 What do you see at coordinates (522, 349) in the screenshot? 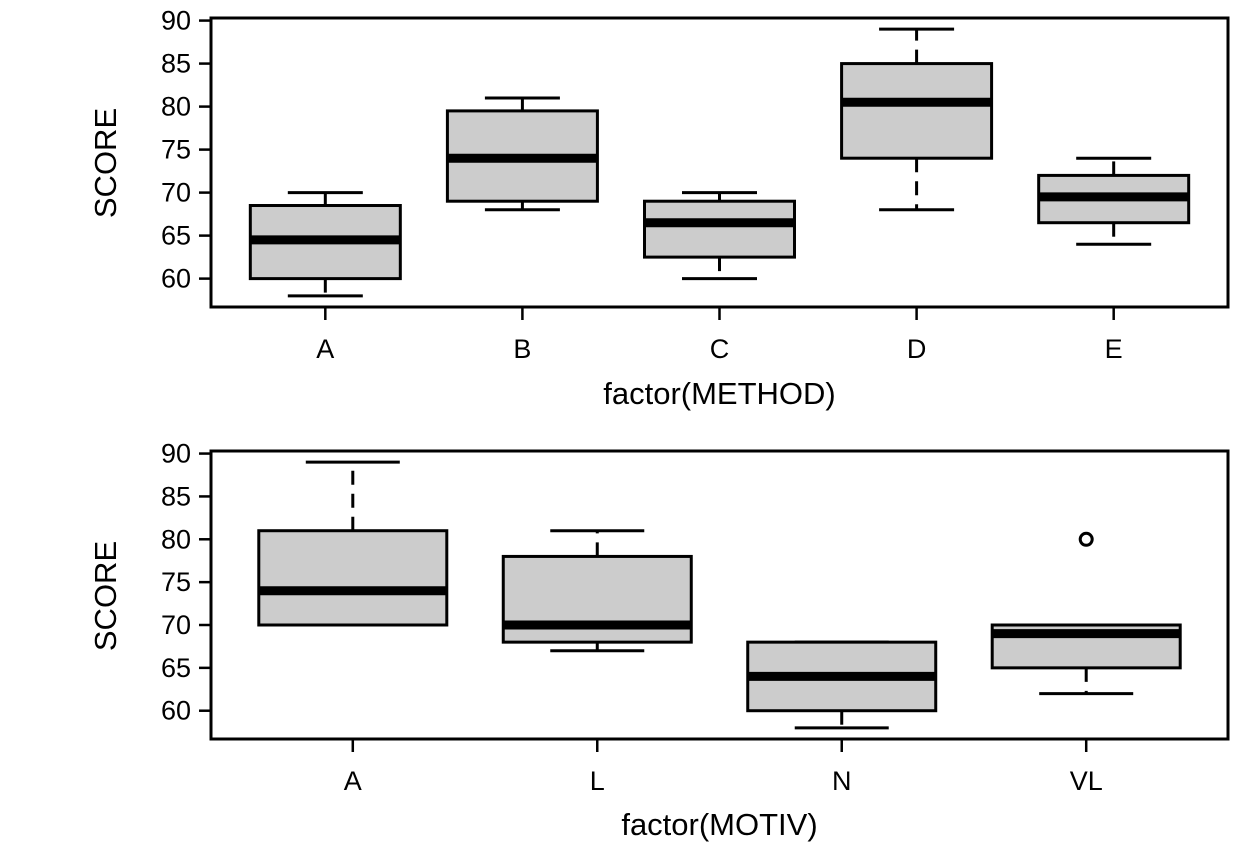
I see `x-tick-label: B` at bounding box center [522, 349].